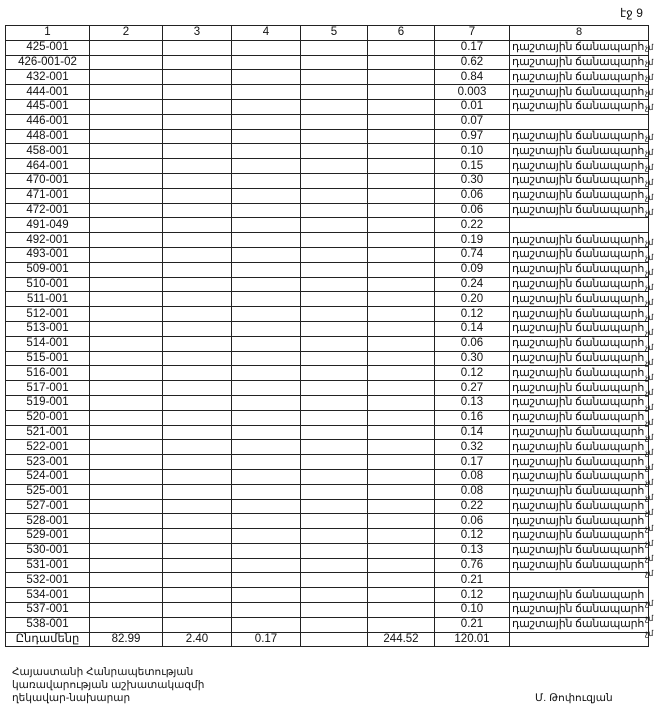 This screenshot has width=668, height=718. Describe the element at coordinates (47, 166) in the screenshot. I see `parcel-id-cell: 464-001` at that location.